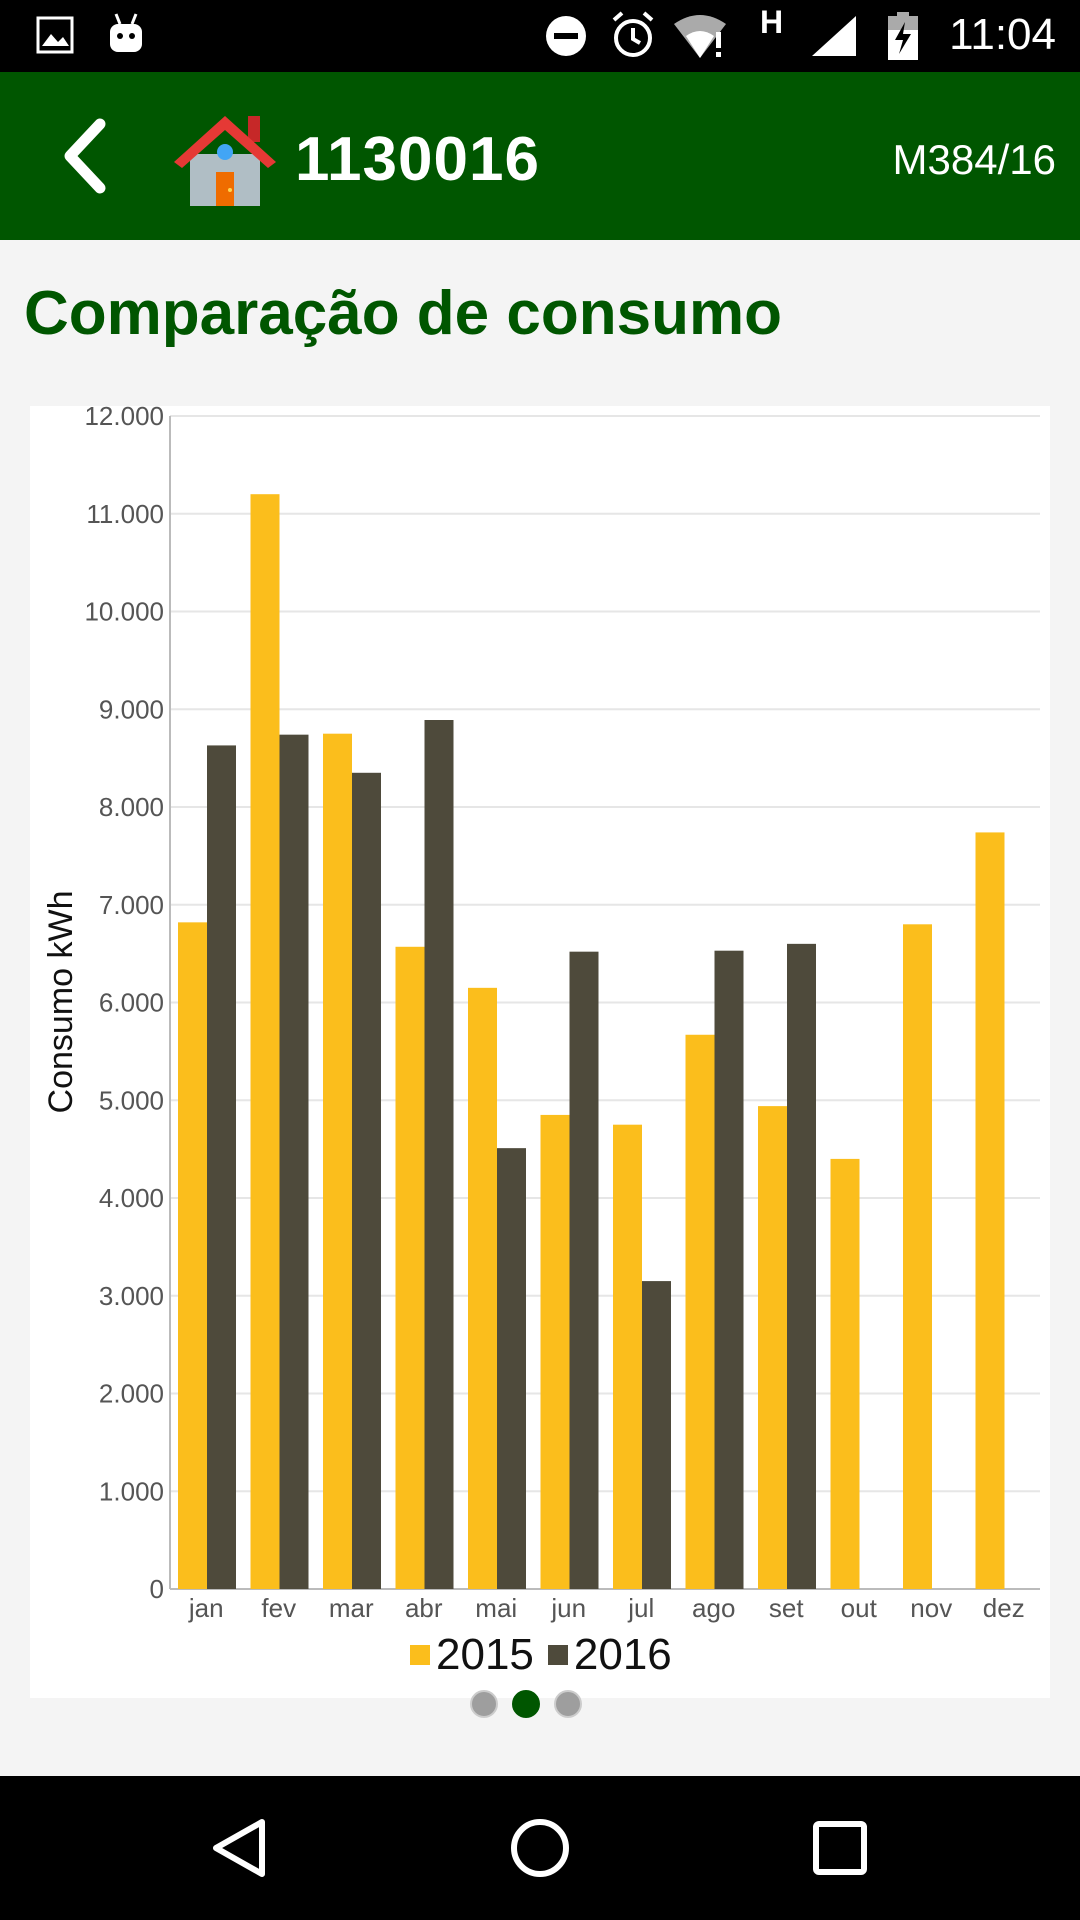 Image resolution: width=1080 pixels, height=1920 pixels. I want to click on alarm-icon, so click(633, 34).